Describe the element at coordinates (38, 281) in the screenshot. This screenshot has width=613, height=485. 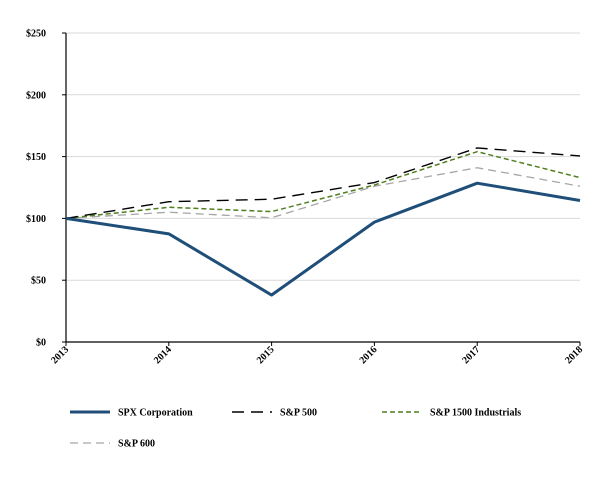
I see `y-tick-label: $50` at that location.